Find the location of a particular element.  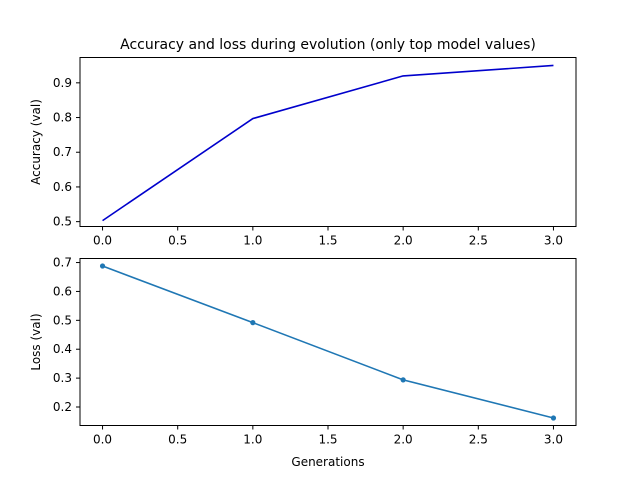

accuracy-x-tick-label: 2.0 is located at coordinates (403, 241).